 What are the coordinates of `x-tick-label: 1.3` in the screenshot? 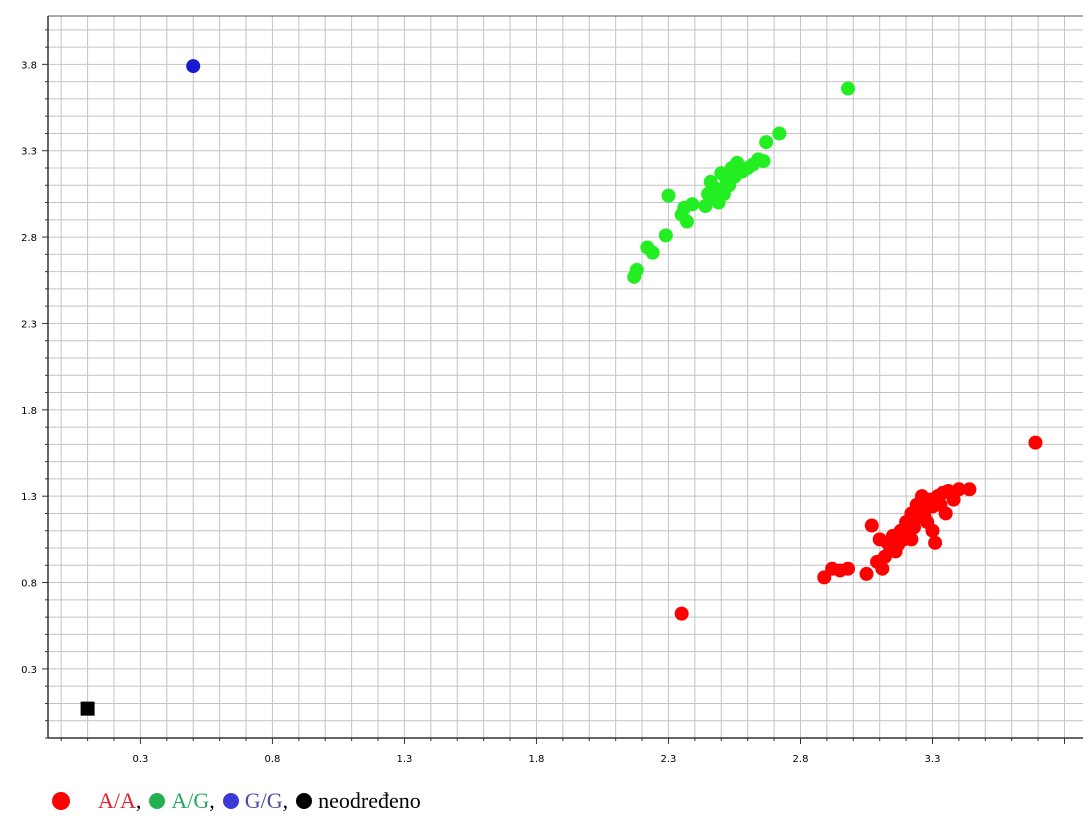 It's located at (404, 759).